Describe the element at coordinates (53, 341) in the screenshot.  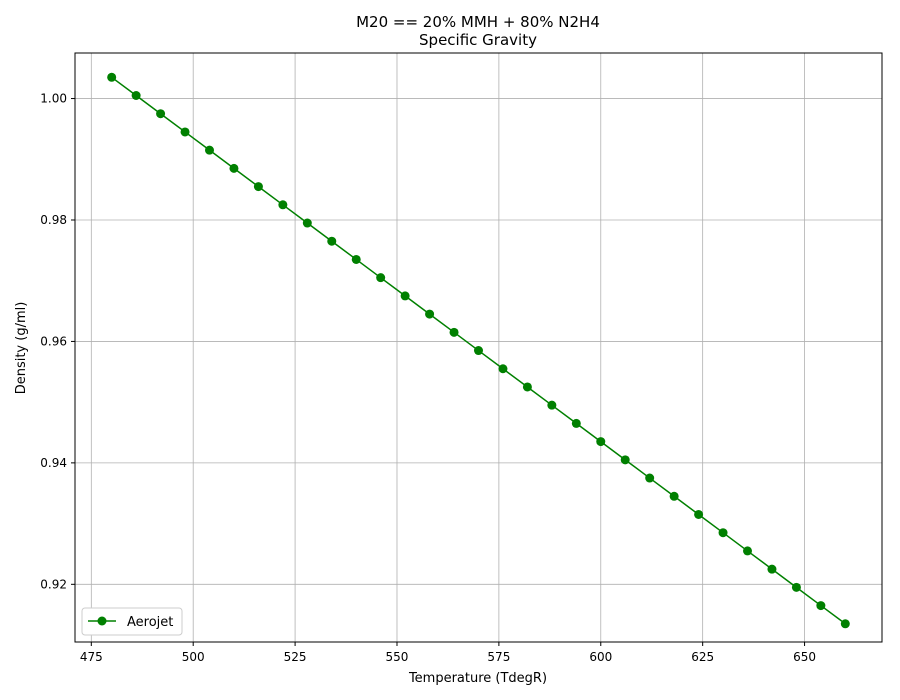
I see `y-tick-label: 0.96` at that location.